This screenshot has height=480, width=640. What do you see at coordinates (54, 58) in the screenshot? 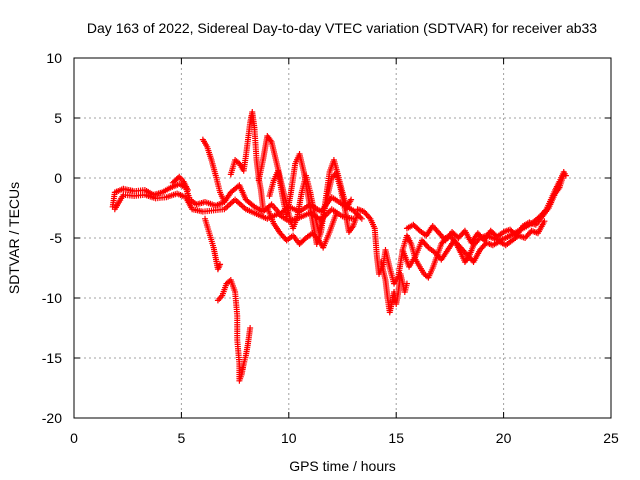
I see `y-tick-label: 10` at bounding box center [54, 58].